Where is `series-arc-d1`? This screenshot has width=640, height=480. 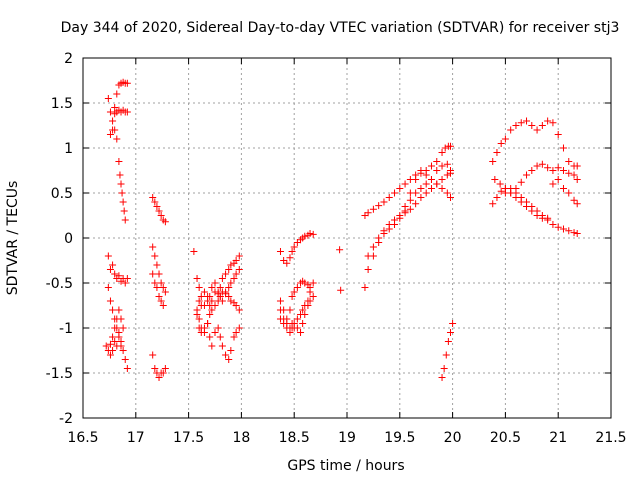
series-arc-d1 is located at coordinates (296, 248).